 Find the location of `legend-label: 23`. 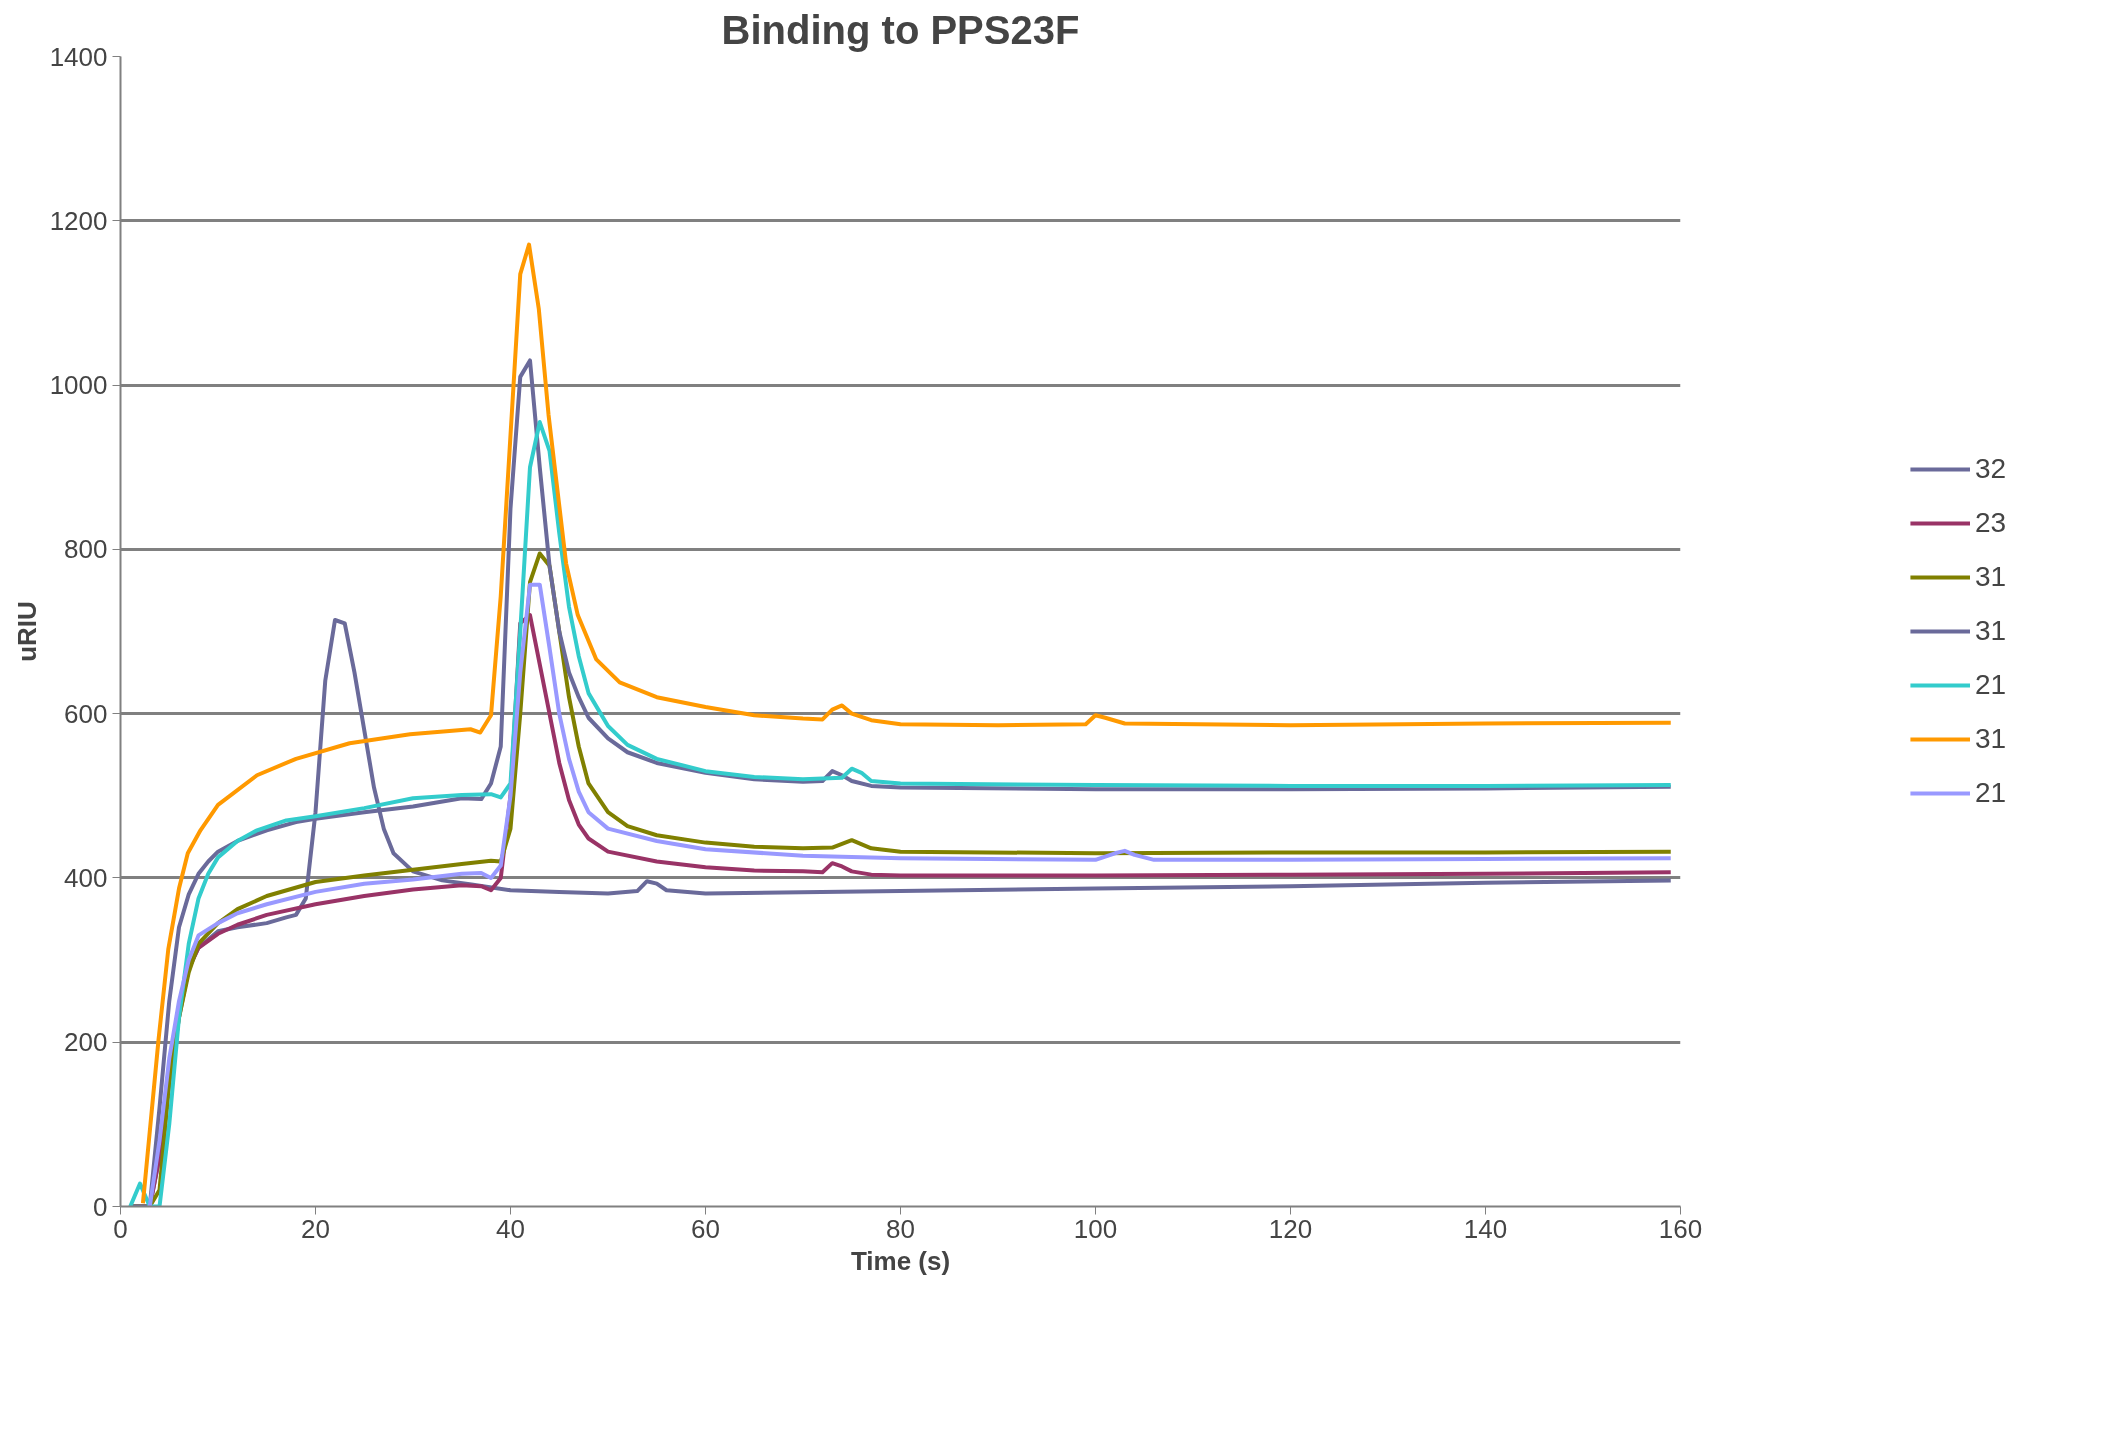

legend-label: 23 is located at coordinates (1990, 523).